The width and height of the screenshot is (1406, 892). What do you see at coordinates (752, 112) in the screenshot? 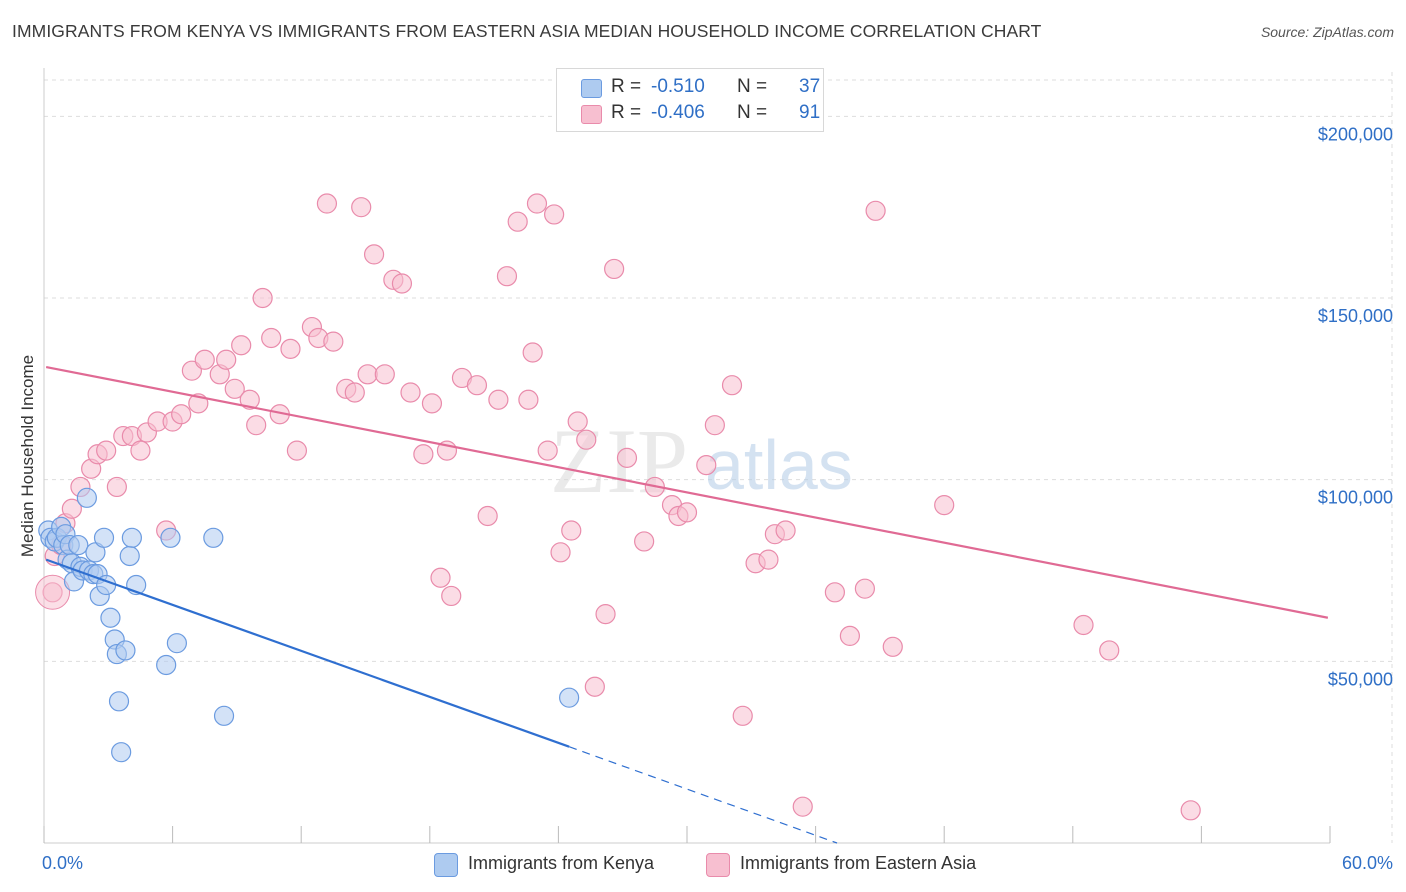
I see `asia-n-label: N =` at bounding box center [752, 112].